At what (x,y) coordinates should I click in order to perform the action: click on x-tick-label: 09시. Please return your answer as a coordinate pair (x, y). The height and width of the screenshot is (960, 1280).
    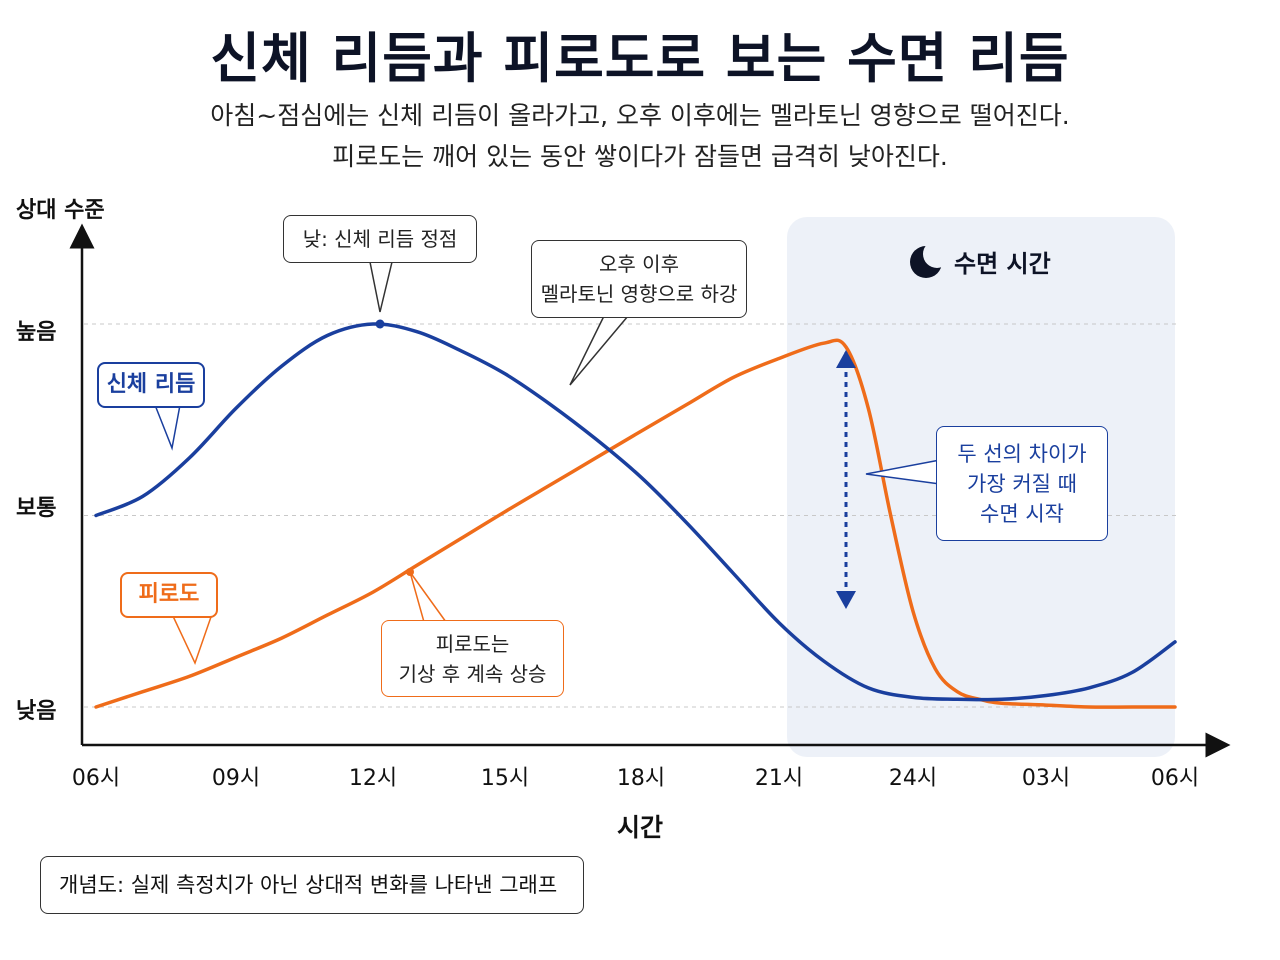
    Looking at the image, I should click on (236, 778).